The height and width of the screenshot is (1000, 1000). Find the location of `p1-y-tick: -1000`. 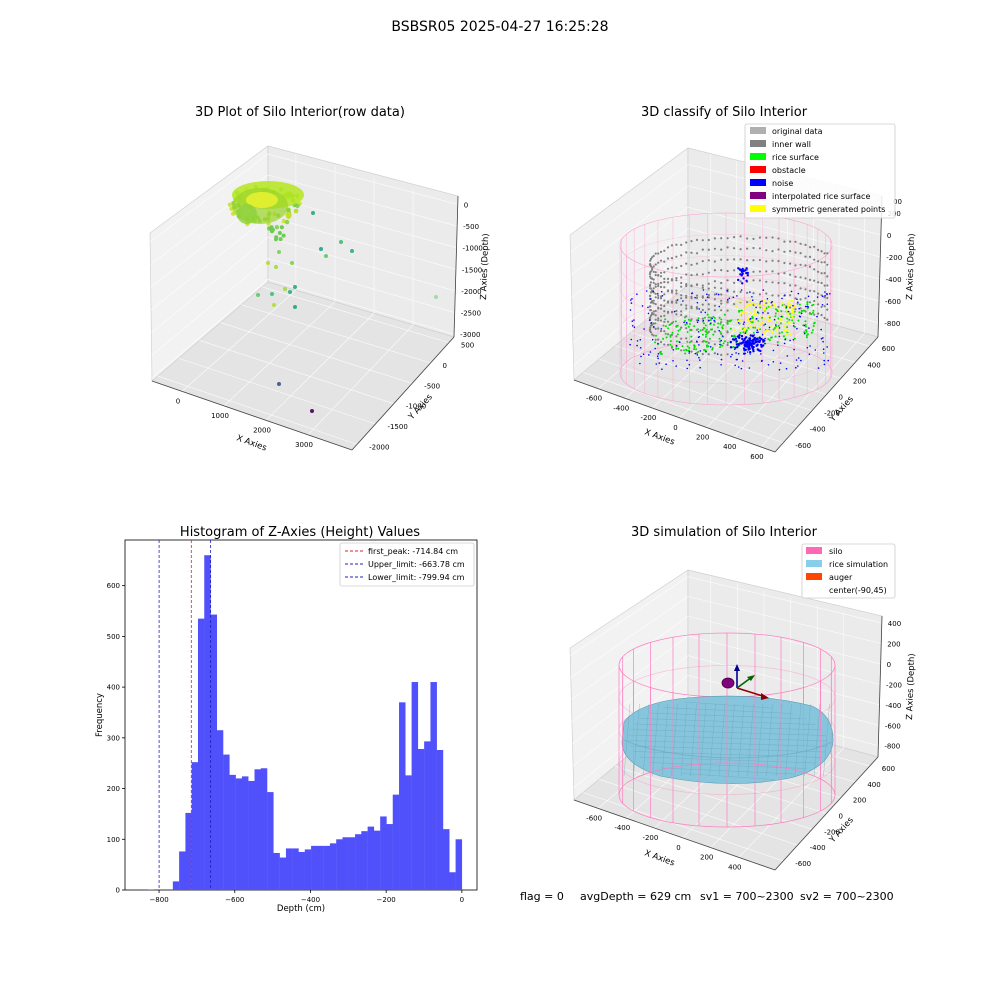

p1-y-tick: -1000 is located at coordinates (416, 407).